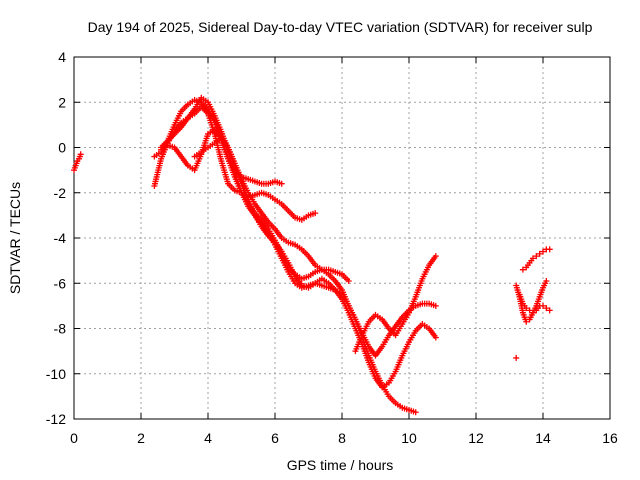  Describe the element at coordinates (235, 163) in the screenshot. I see `series-arc-c` at that location.